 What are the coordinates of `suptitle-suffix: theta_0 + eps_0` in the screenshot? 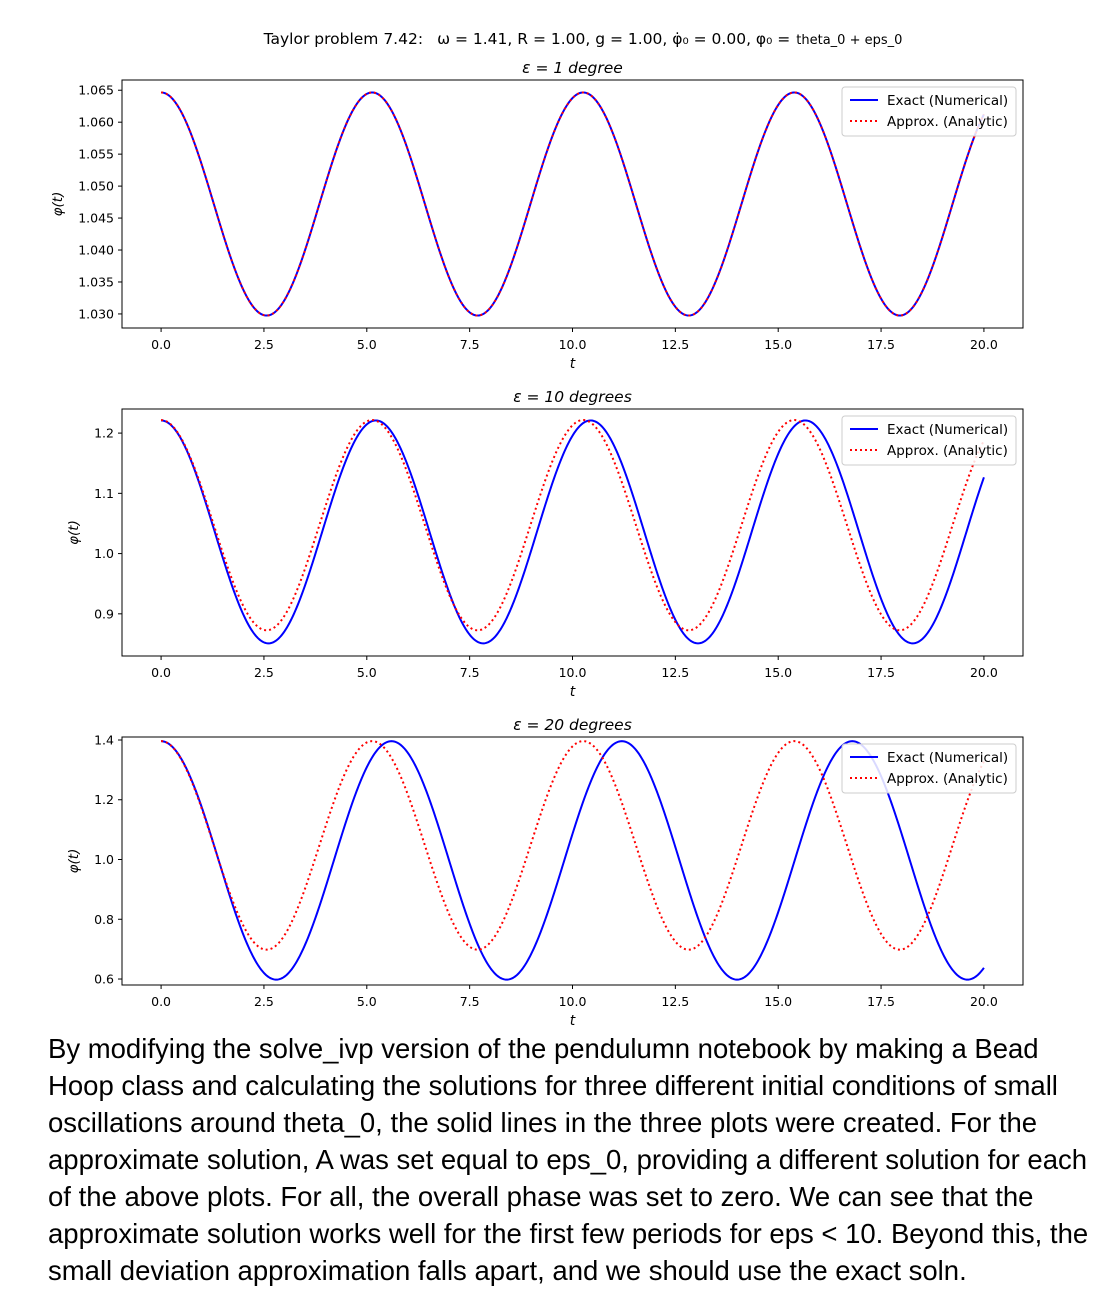 It's located at (849, 40).